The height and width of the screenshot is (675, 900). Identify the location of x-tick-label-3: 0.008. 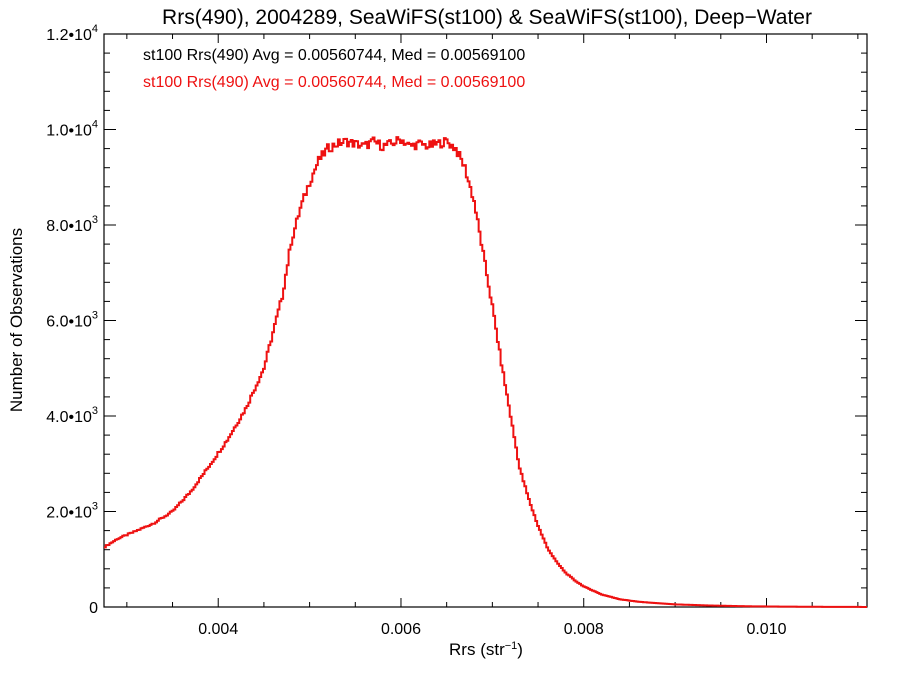
(584, 629).